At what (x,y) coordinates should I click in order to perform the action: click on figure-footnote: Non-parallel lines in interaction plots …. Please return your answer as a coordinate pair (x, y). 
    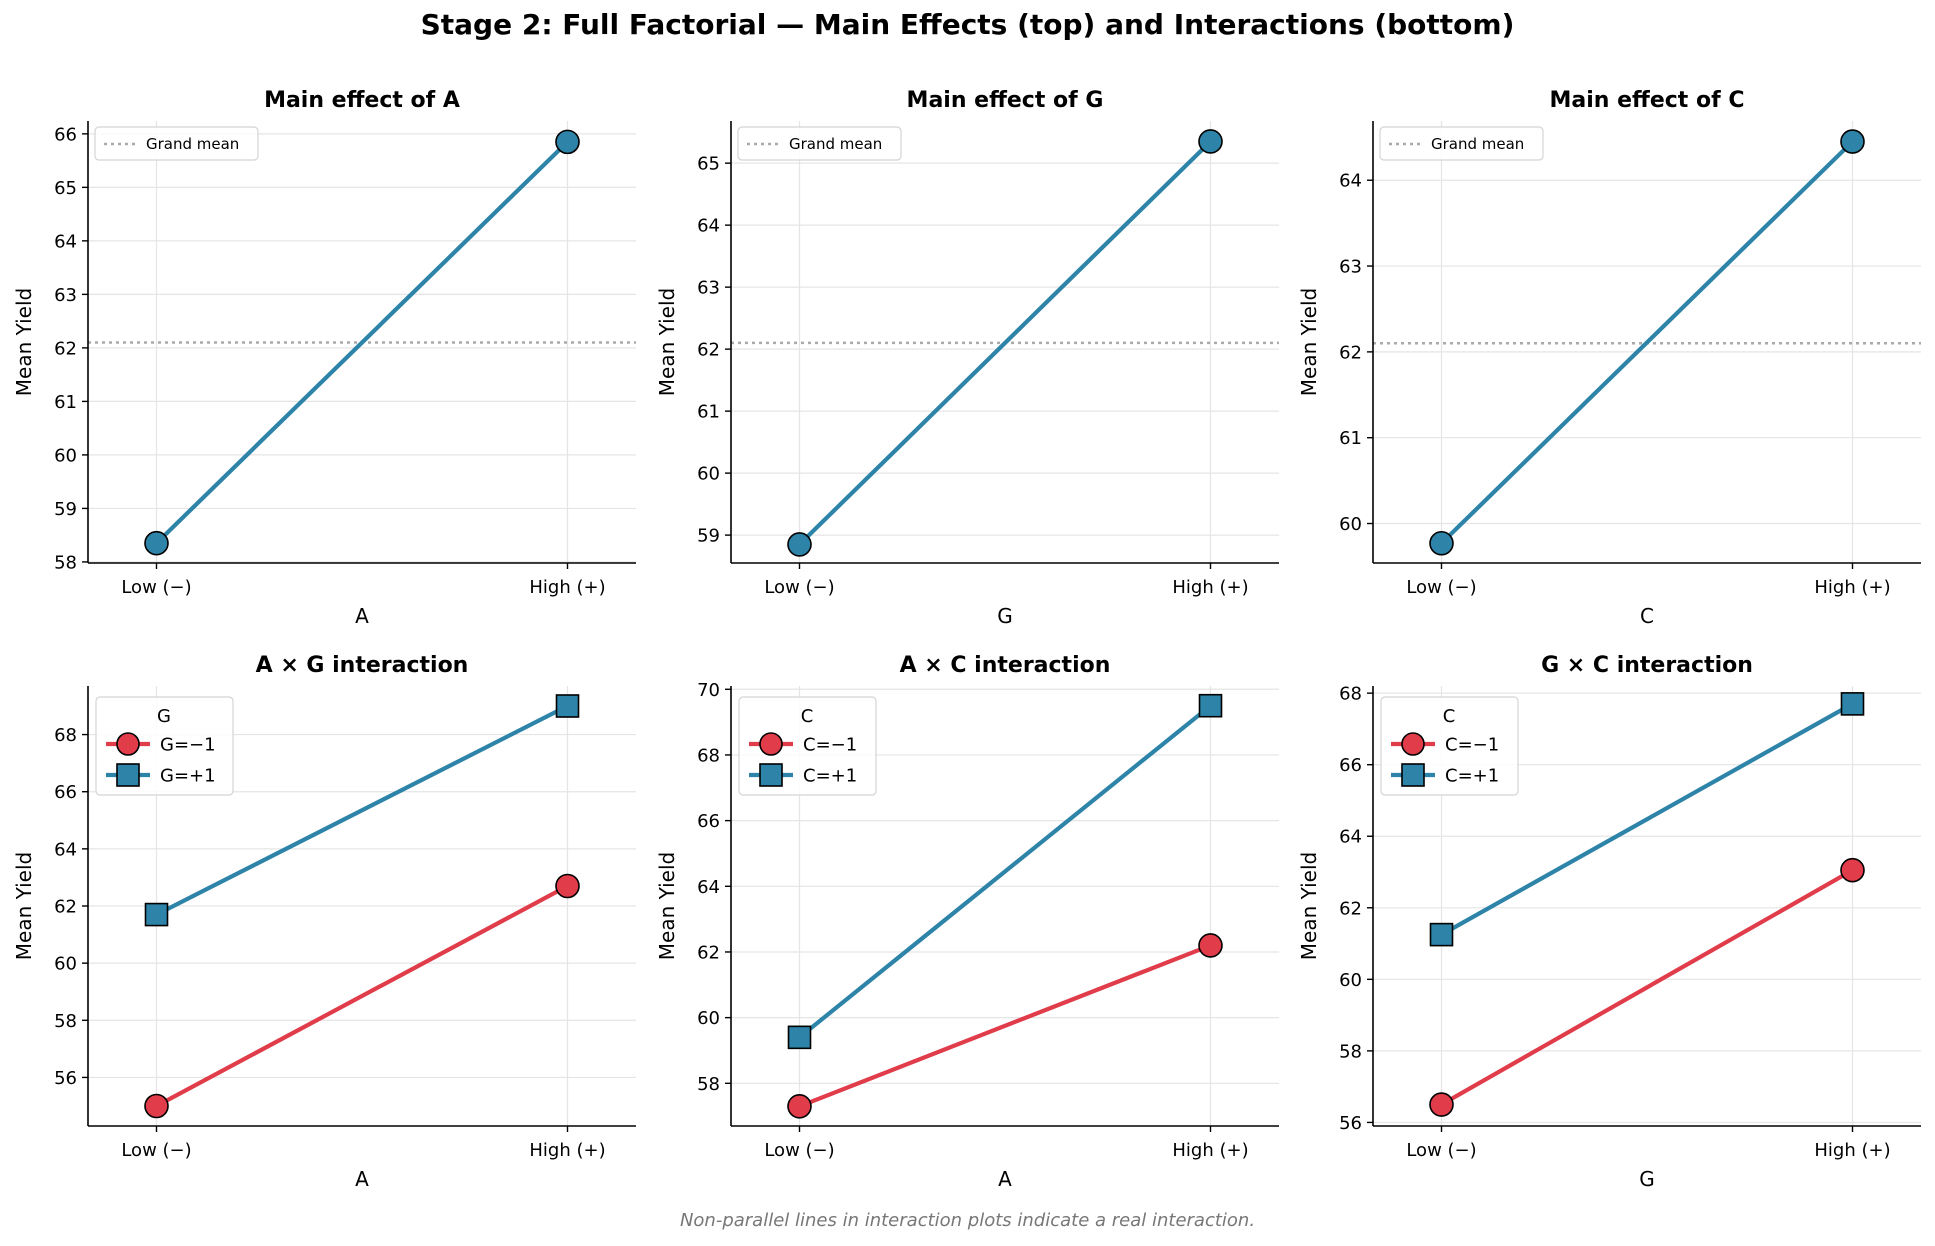
    Looking at the image, I should click on (967, 1220).